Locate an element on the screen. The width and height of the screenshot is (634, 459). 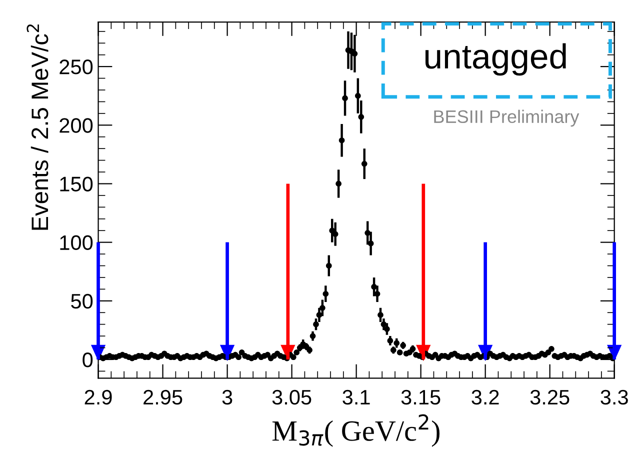
y-tick-label: 200 is located at coordinates (76, 125).